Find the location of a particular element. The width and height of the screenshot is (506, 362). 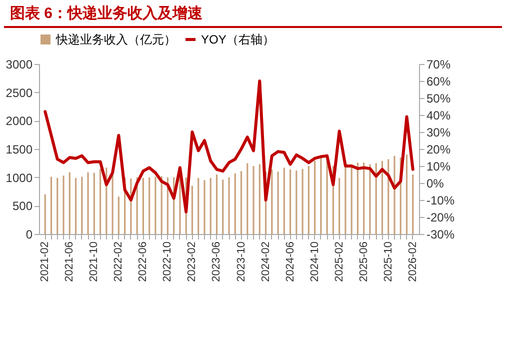

y-tick-label: 2000 is located at coordinates (19, 121).